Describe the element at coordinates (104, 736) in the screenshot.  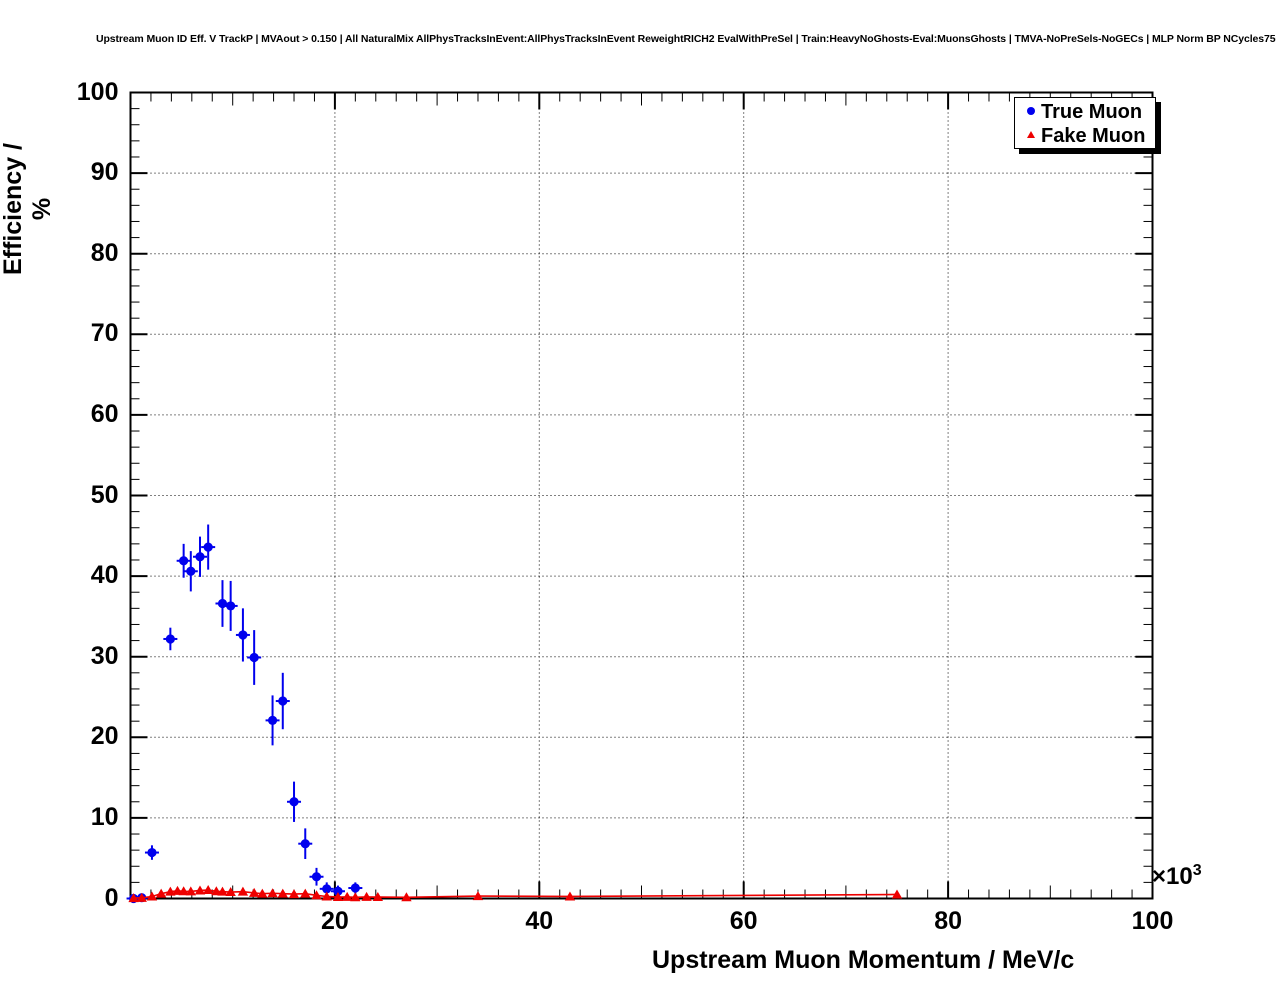
I see `y-axis-tick-label: 20` at that location.